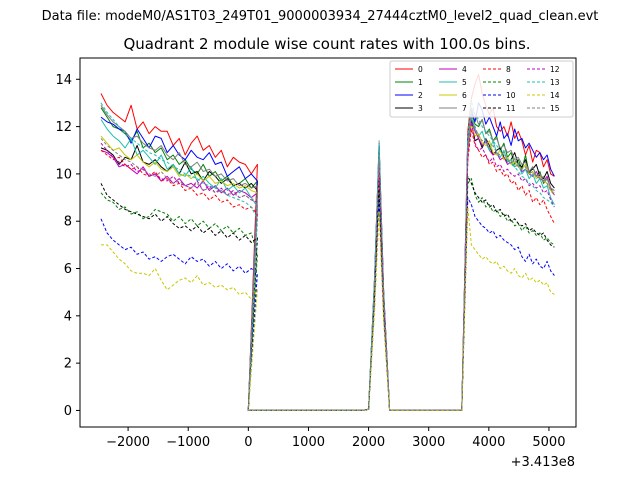 This screenshot has height=480, width=640. I want to click on x-tick-label: 3000, so click(428, 442).